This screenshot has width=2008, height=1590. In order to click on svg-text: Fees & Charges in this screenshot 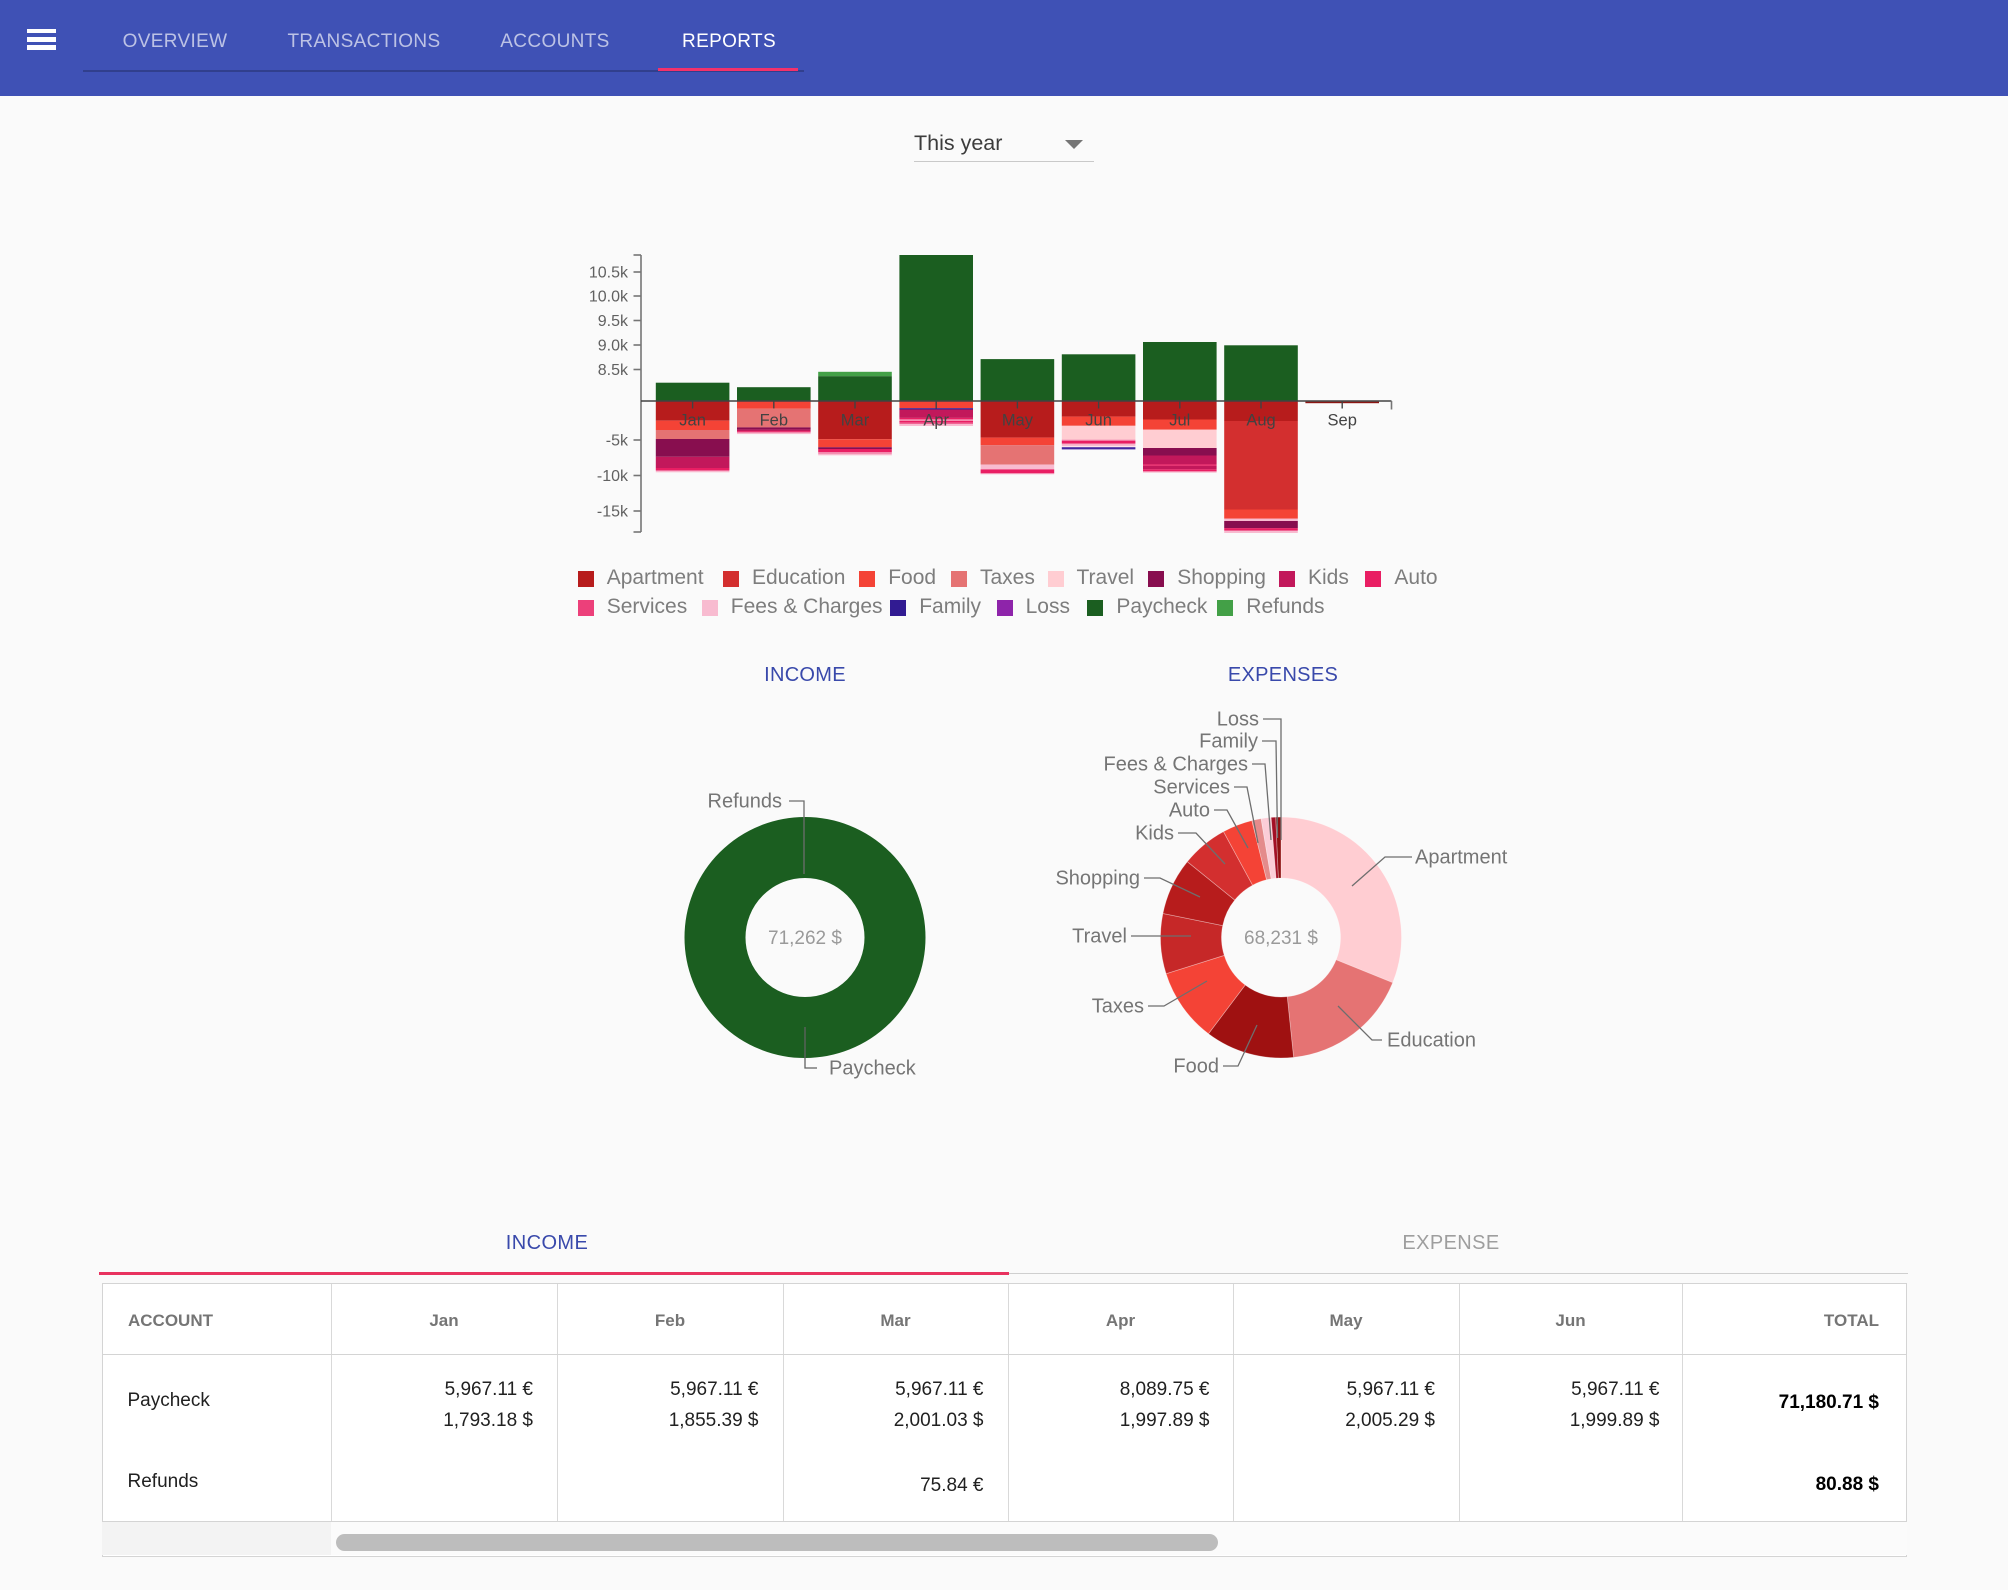, I will do `click(1175, 765)`.